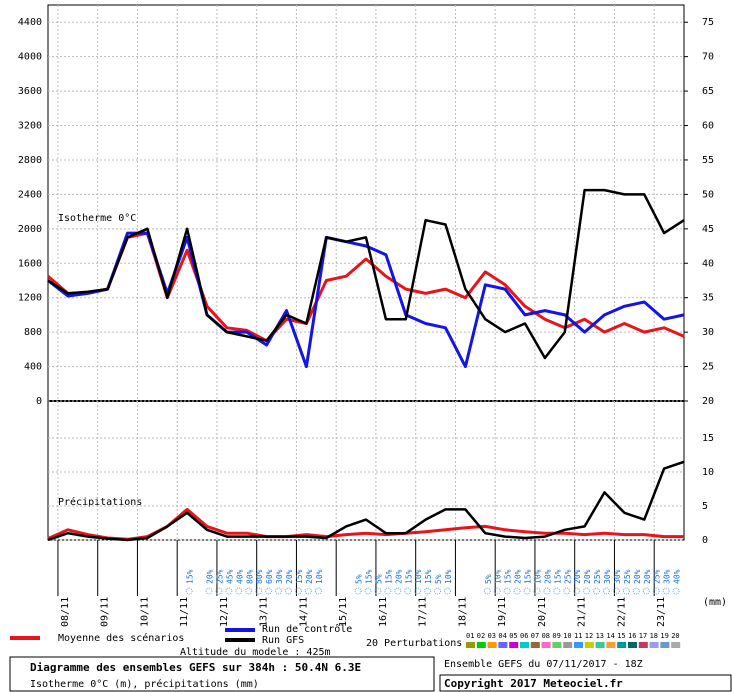 The width and height of the screenshot is (732, 692). What do you see at coordinates (708, 160) in the screenshot?
I see `y2-tick-label: 55` at bounding box center [708, 160].